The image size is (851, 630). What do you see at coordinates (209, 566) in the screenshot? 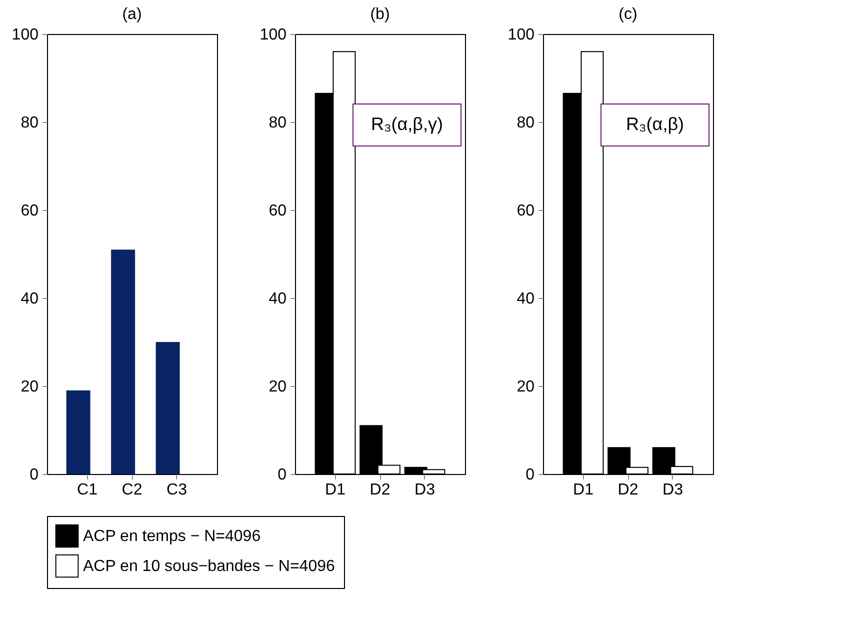
I see `legend-label: ACP en 10 sous−bandes − N=4096` at bounding box center [209, 566].